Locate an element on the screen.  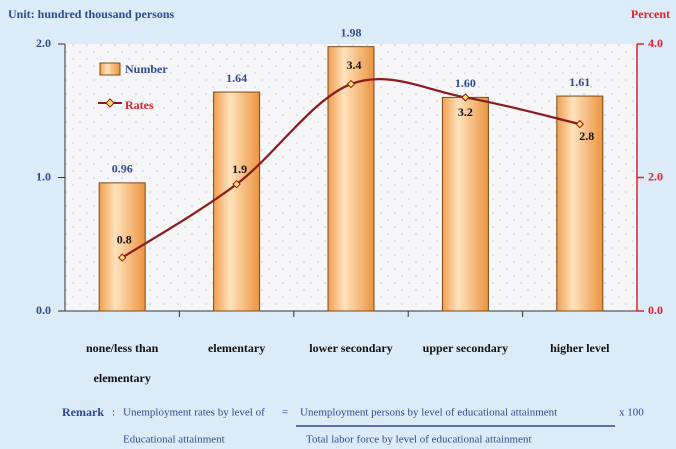
rate-value-label: 1.9 is located at coordinates (239, 169).